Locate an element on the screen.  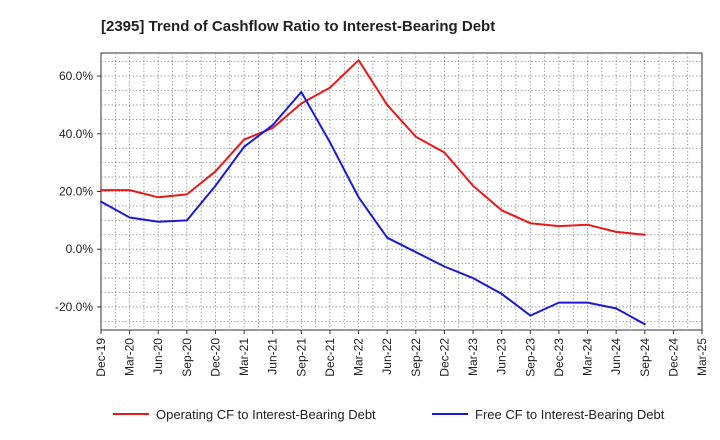
x-tick-label: Sep-20 is located at coordinates (187, 357).